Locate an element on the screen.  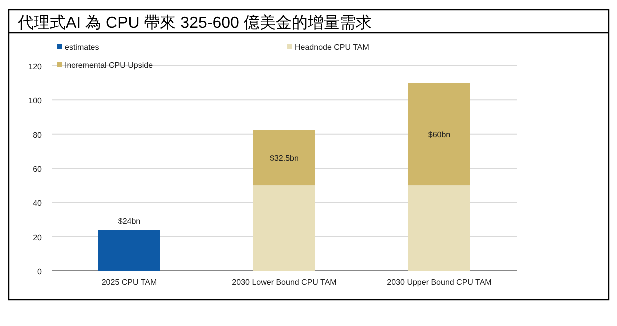
legend-label: Headnode CPU TAM is located at coordinates (332, 47).